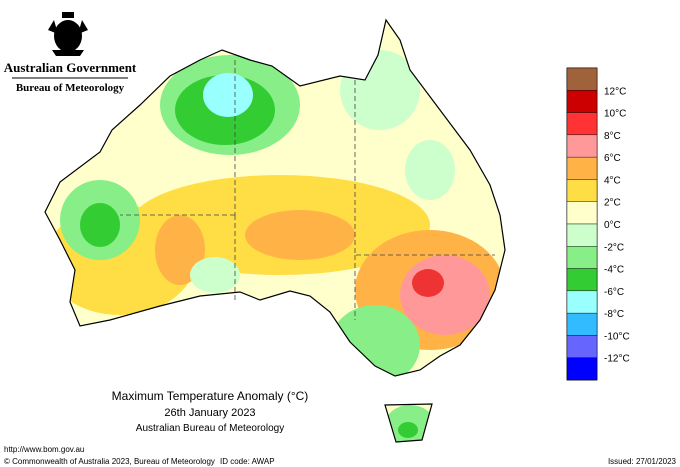 The width and height of the screenshot is (680, 467). I want to click on legend-label: 12°C, so click(615, 91).